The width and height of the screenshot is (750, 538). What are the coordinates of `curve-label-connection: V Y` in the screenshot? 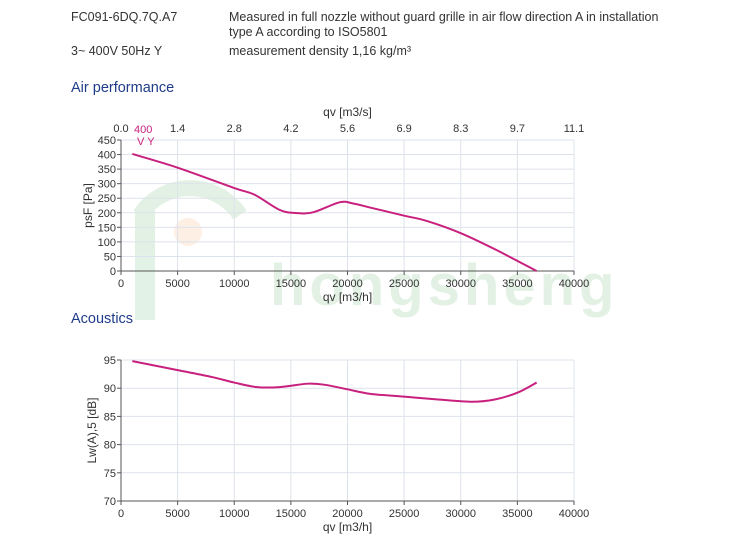 It's located at (146, 142).